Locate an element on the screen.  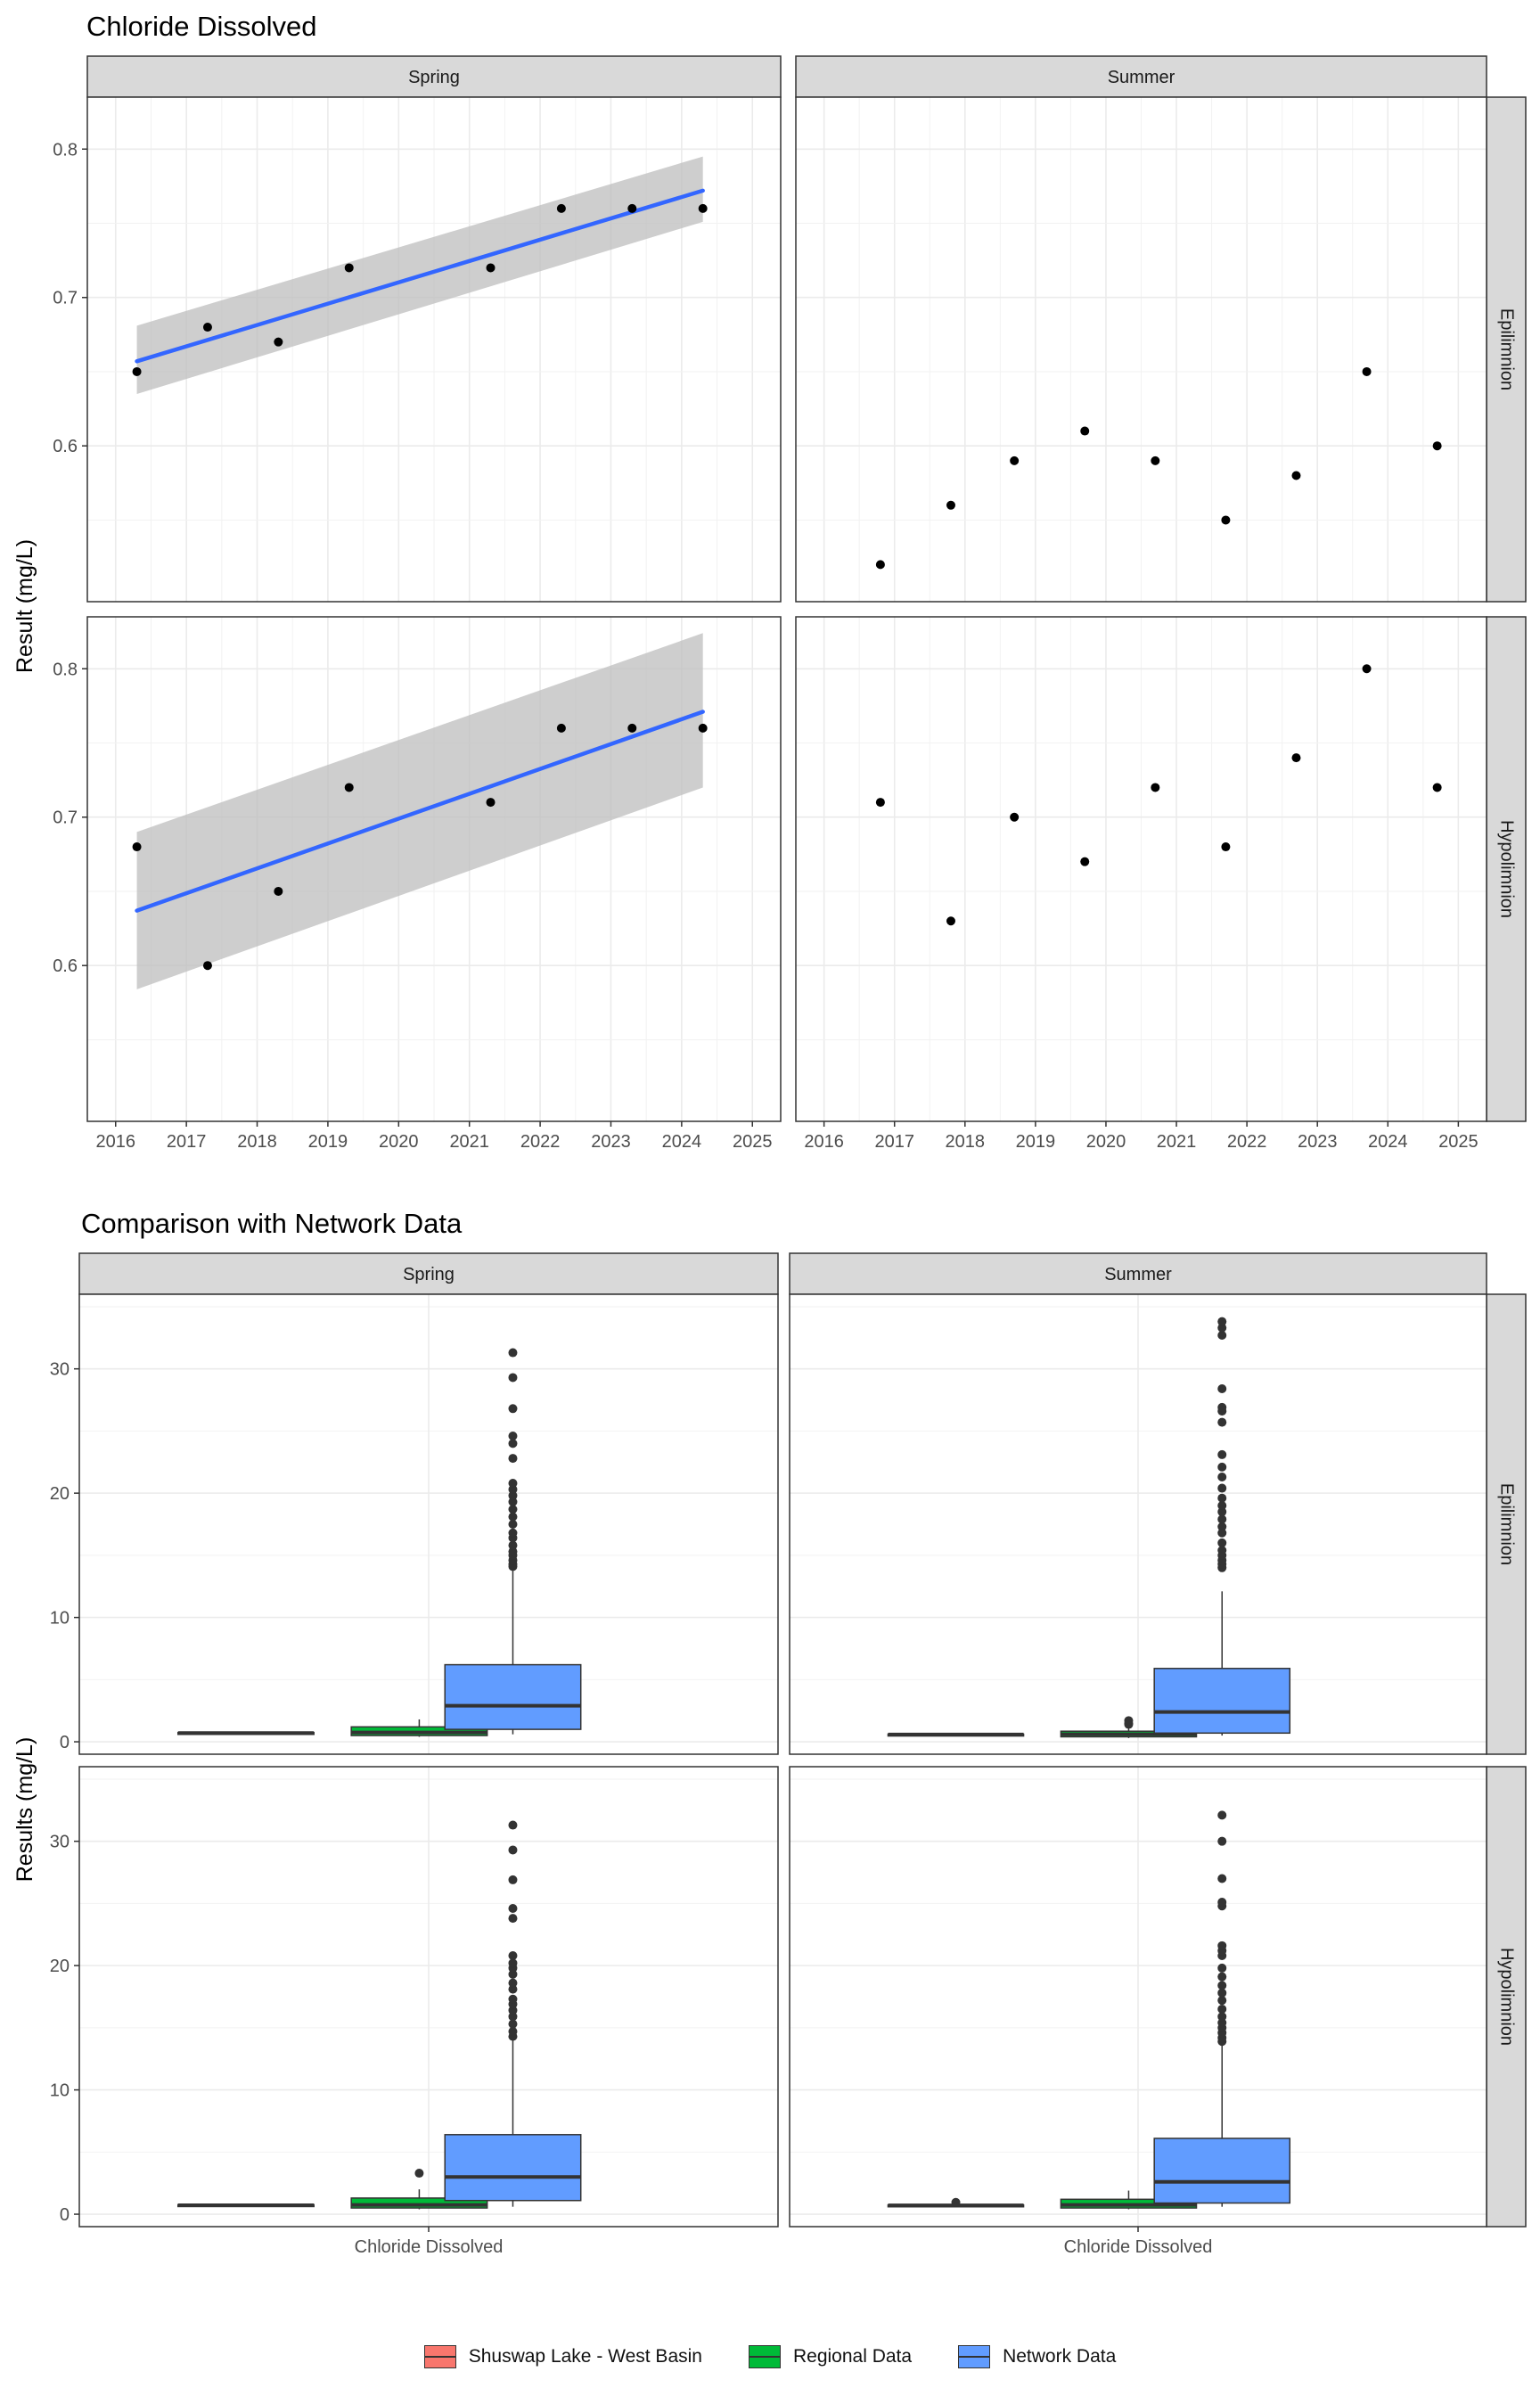
outlier-point-shuswap is located at coordinates (956, 2202).